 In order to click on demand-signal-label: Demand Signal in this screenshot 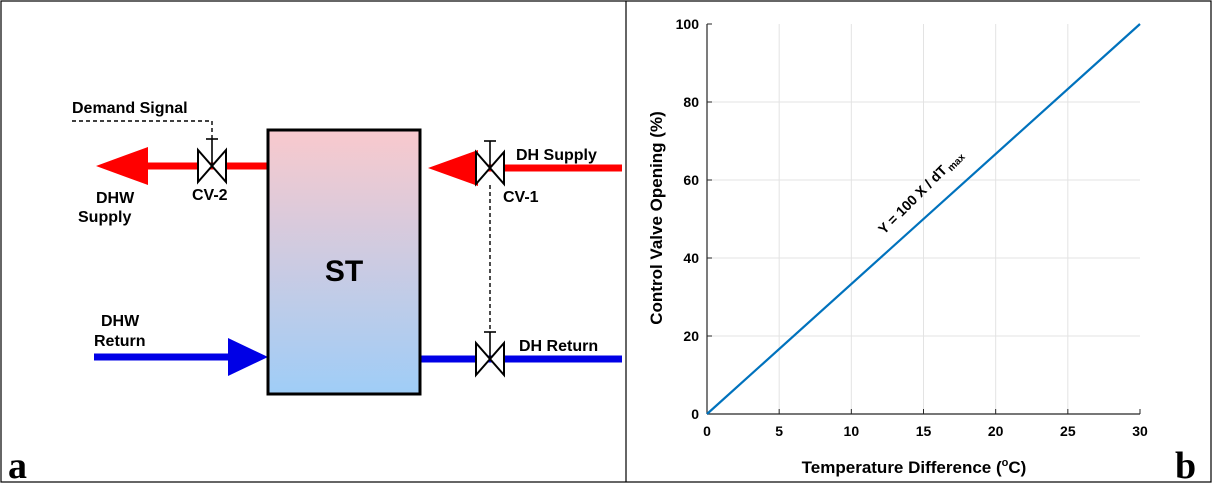, I will do `click(130, 108)`.